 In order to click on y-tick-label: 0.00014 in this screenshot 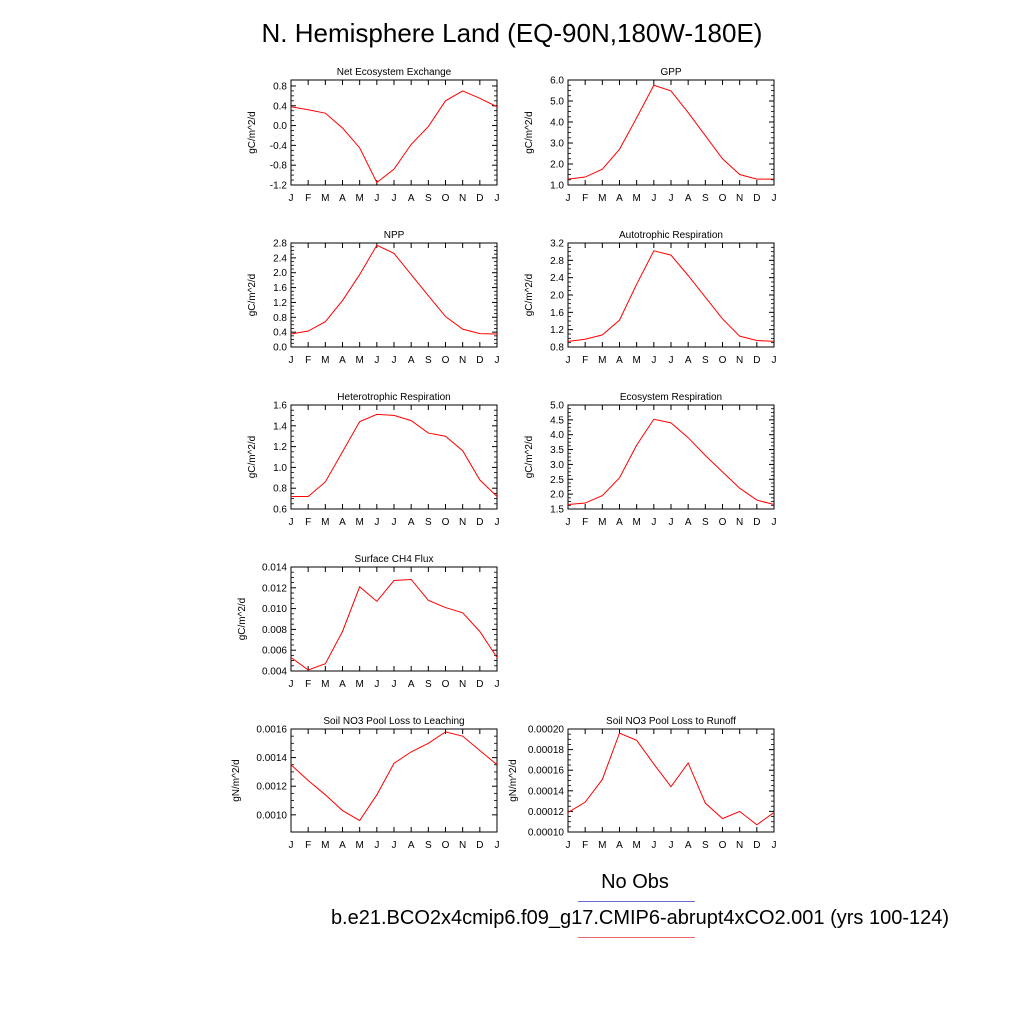, I will do `click(546, 791)`.